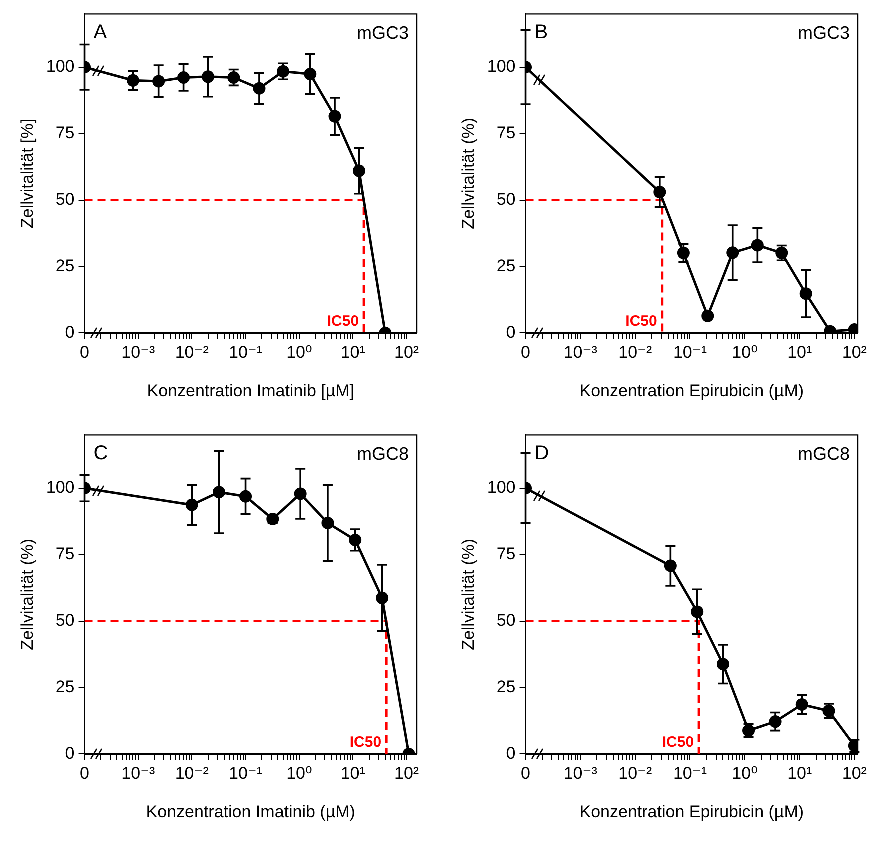 This screenshot has height=841, width=882. Describe the element at coordinates (101, 33) in the screenshot. I see `chart-title: A` at that location.